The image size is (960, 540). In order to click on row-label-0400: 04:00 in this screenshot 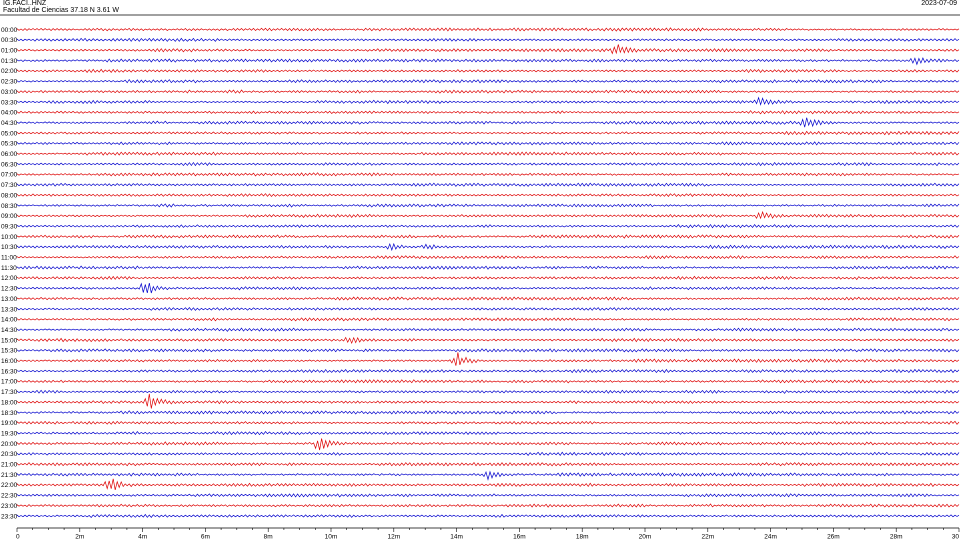, I will do `click(9, 113)`.